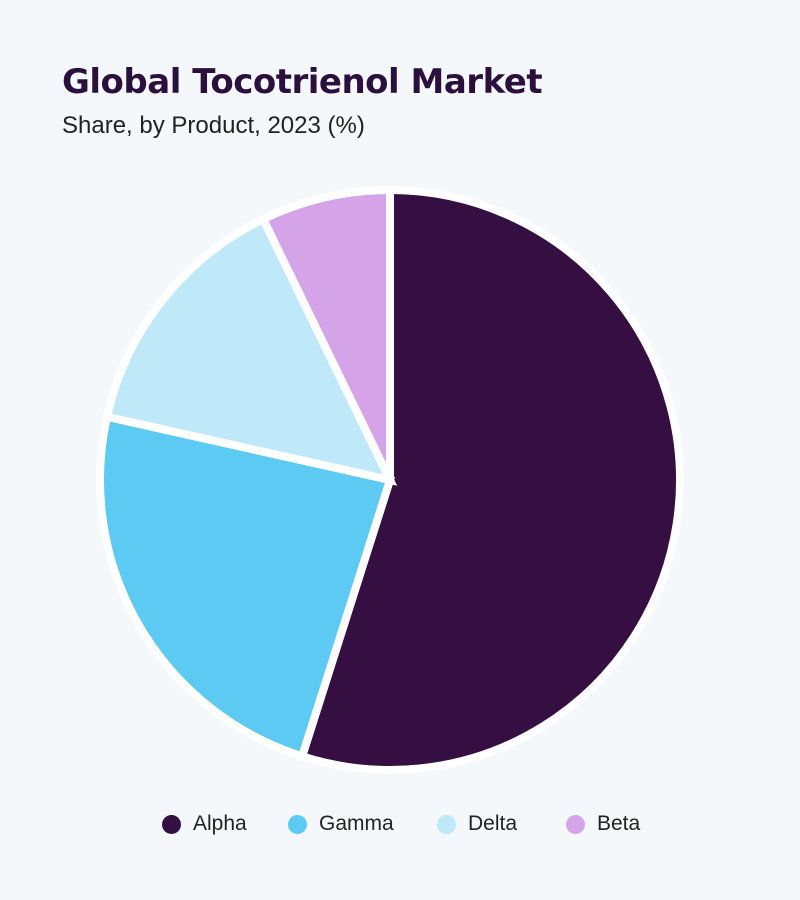 This screenshot has width=800, height=900. What do you see at coordinates (297, 824) in the screenshot?
I see `legend-swatch-gamma` at bounding box center [297, 824].